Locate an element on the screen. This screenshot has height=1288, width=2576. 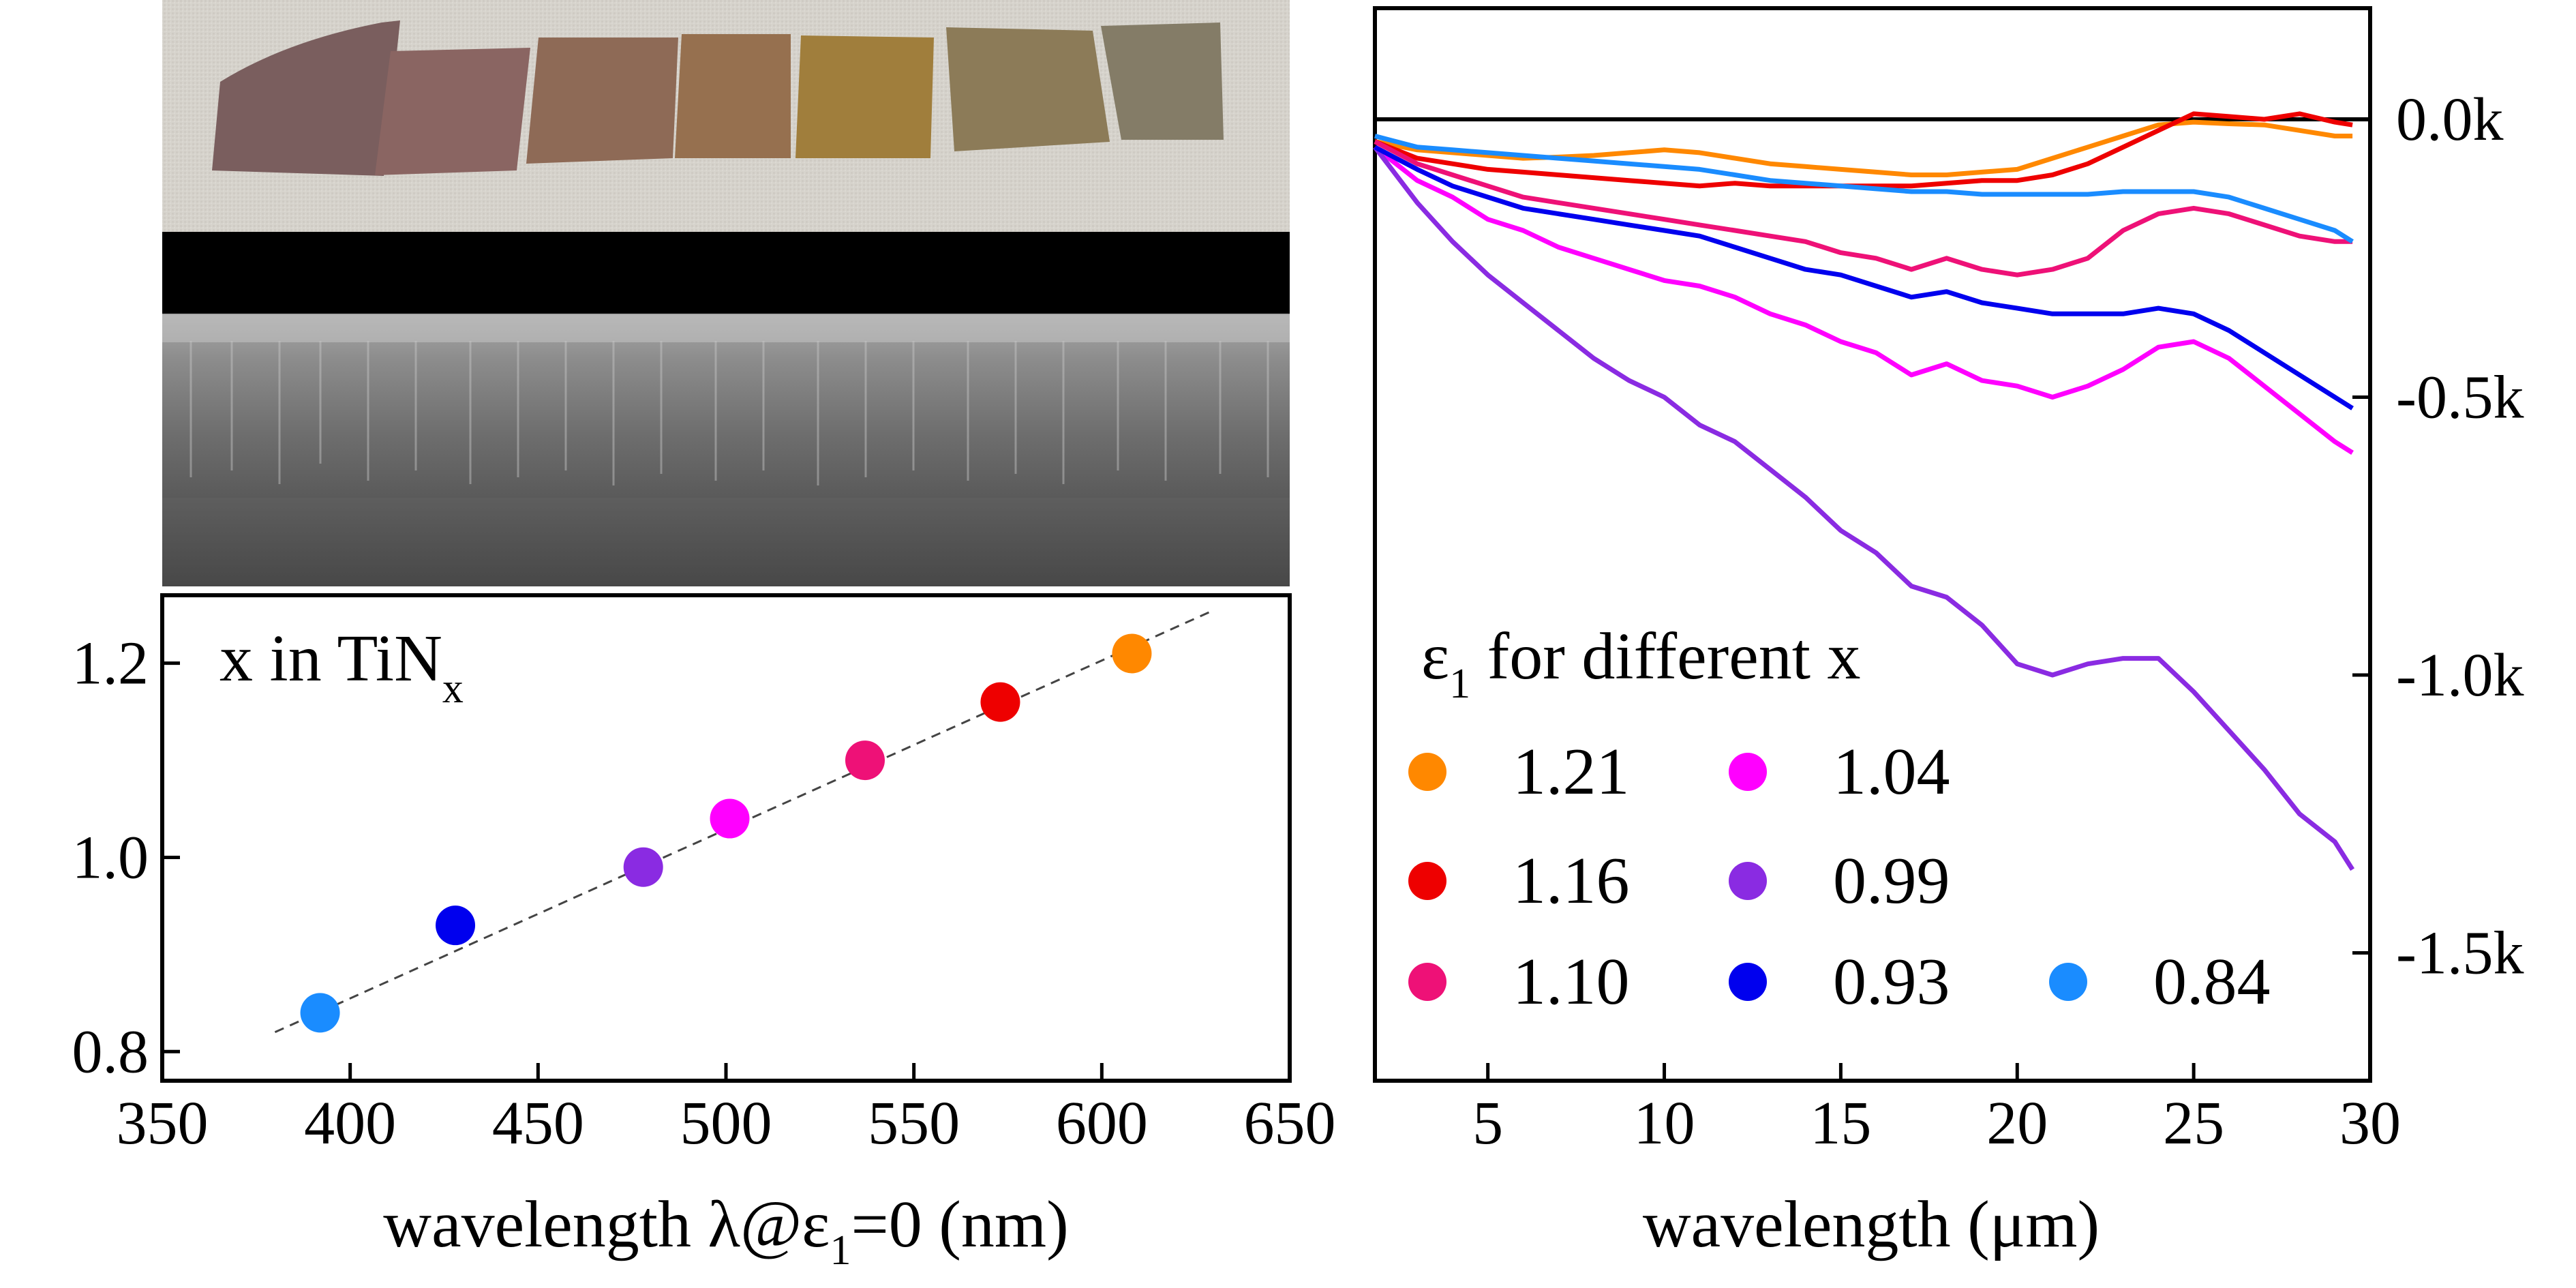
x-tick-label: 500 is located at coordinates (726, 1123).